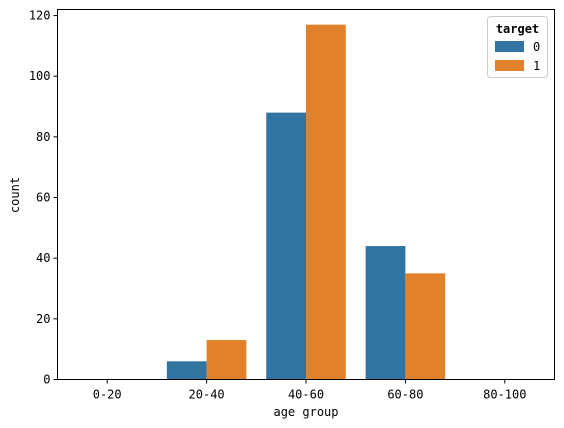 Image resolution: width=564 pixels, height=428 pixels. Describe the element at coordinates (43, 137) in the screenshot. I see `y-tick-label: 80` at that location.